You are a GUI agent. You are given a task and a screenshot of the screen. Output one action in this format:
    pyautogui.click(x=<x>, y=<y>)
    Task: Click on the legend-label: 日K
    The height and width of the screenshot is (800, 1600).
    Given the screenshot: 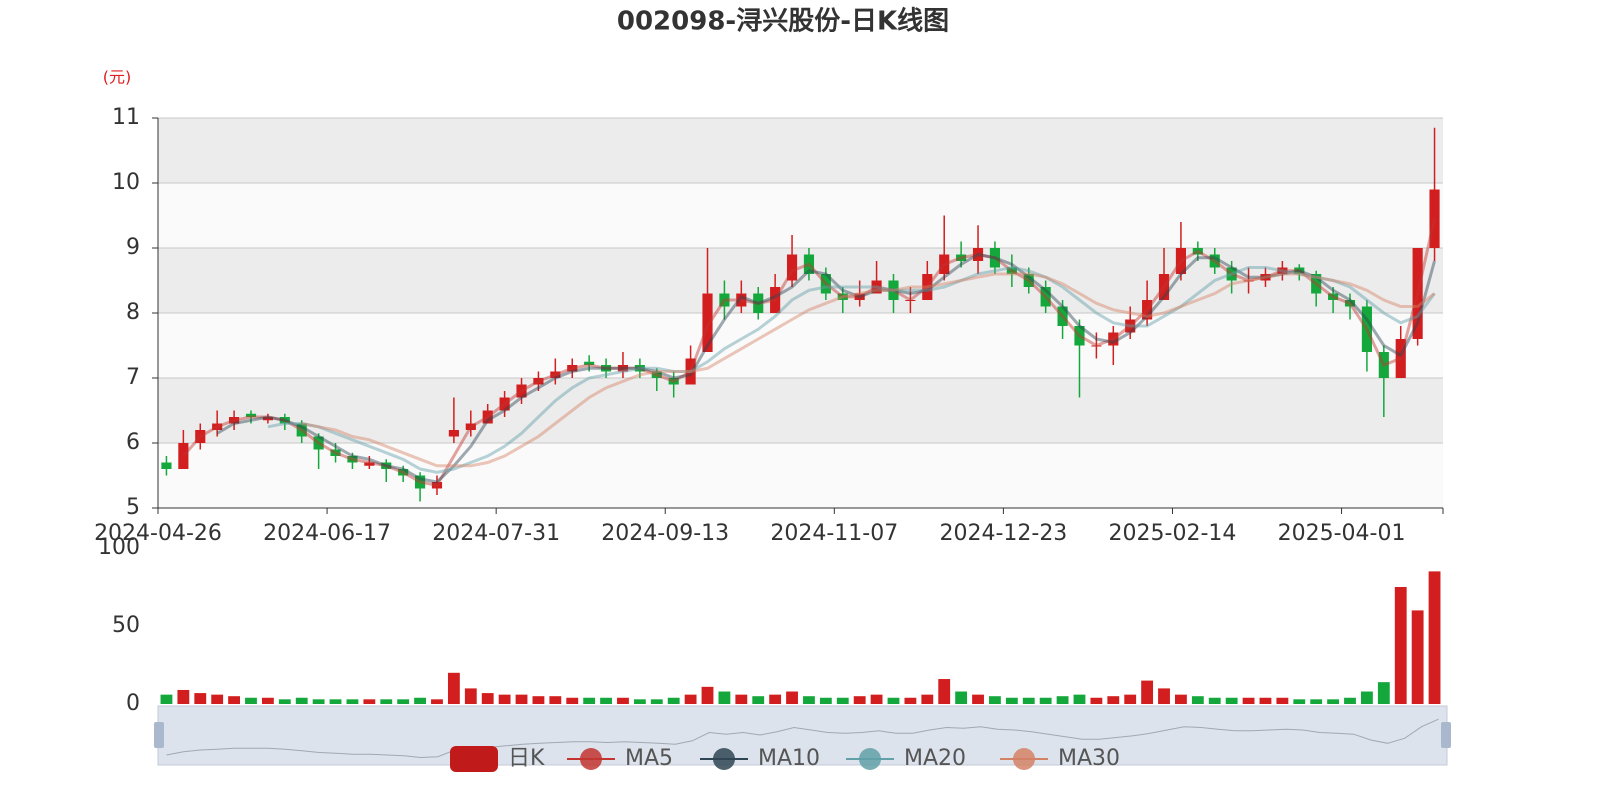 What is the action you would take?
    pyautogui.click(x=526, y=758)
    